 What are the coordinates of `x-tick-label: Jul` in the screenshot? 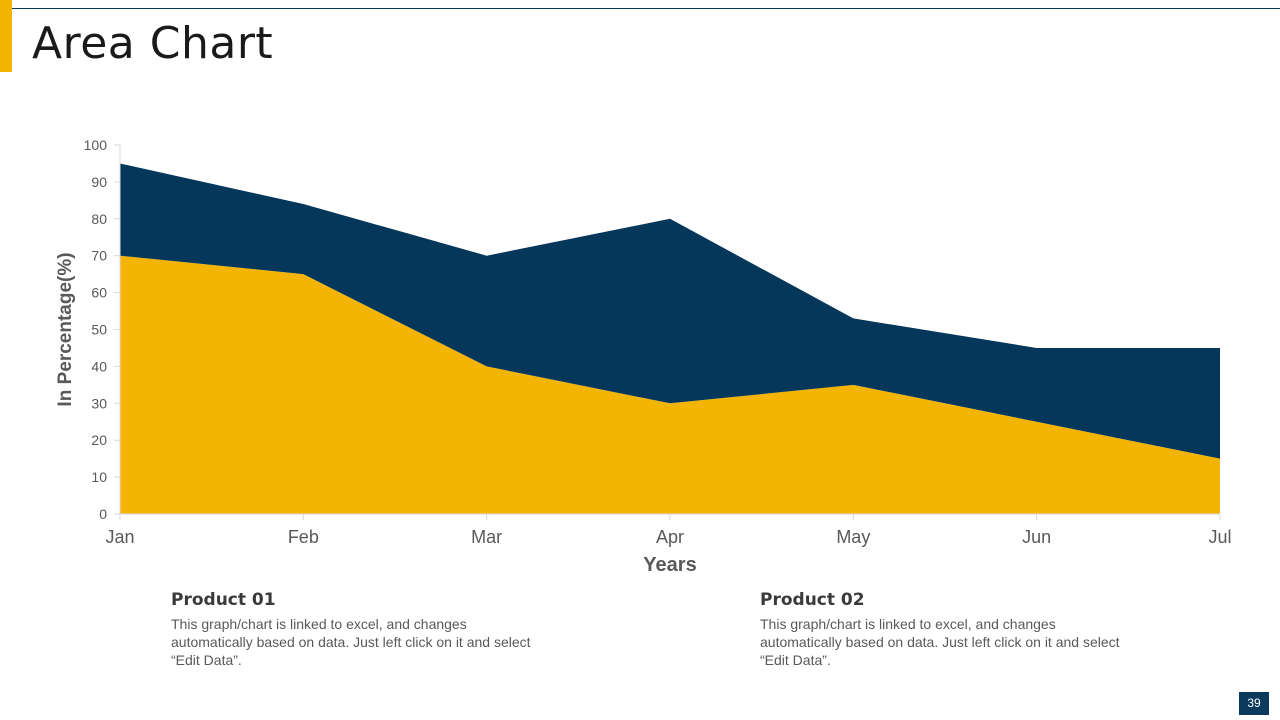 It's located at (1219, 537).